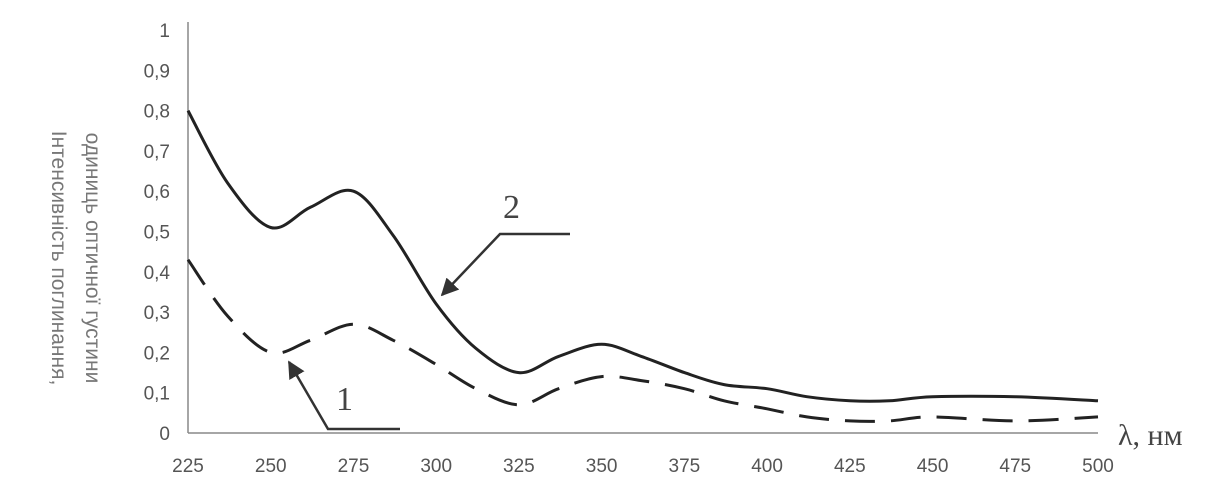  I want to click on y-tick-label: 0,5, so click(157, 233).